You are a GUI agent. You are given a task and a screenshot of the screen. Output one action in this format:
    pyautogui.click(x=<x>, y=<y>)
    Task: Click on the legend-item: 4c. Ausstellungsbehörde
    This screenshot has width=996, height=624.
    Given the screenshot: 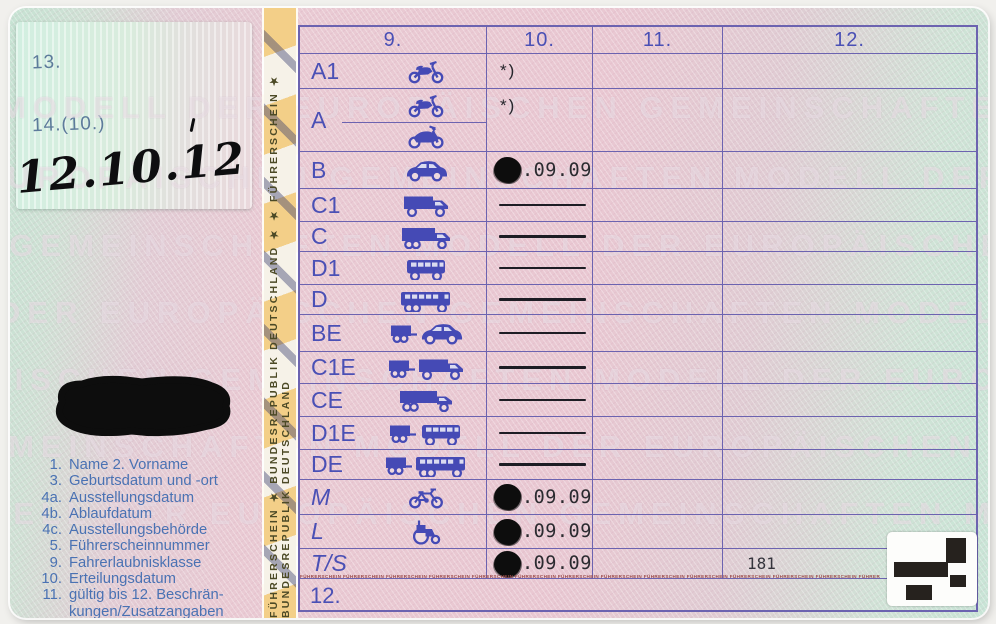 What is the action you would take?
    pyautogui.click(x=123, y=530)
    